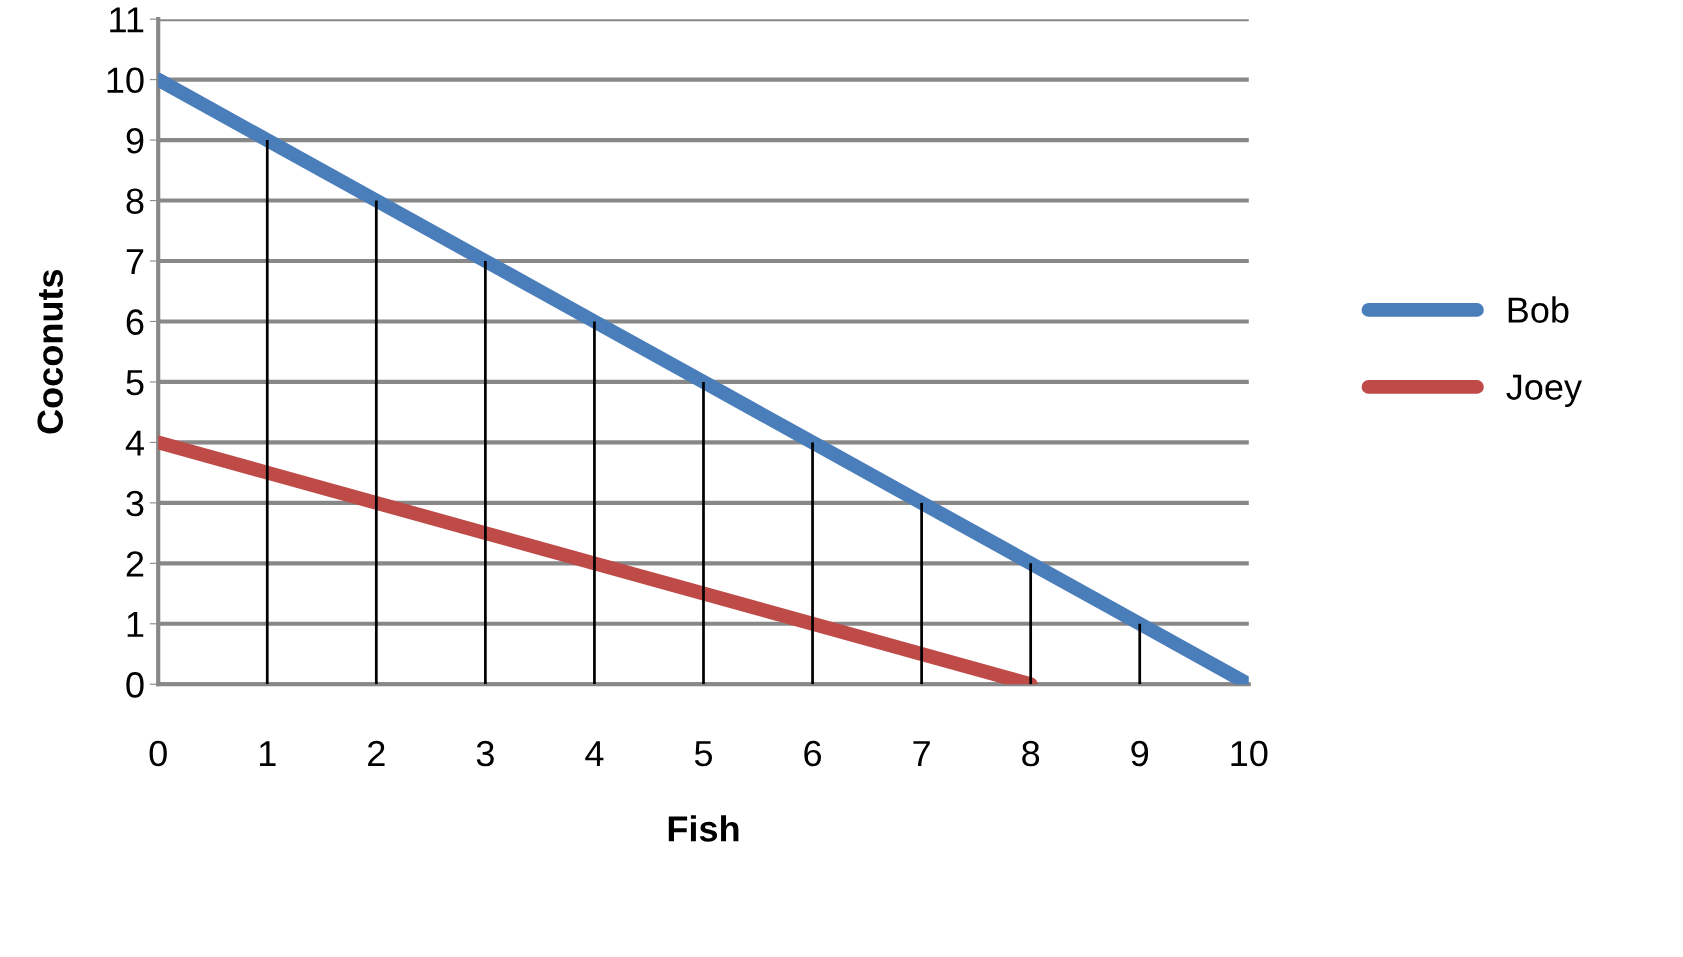 This screenshot has height=957, width=1683. Describe the element at coordinates (135, 624) in the screenshot. I see `y-tick-label: 1` at that location.